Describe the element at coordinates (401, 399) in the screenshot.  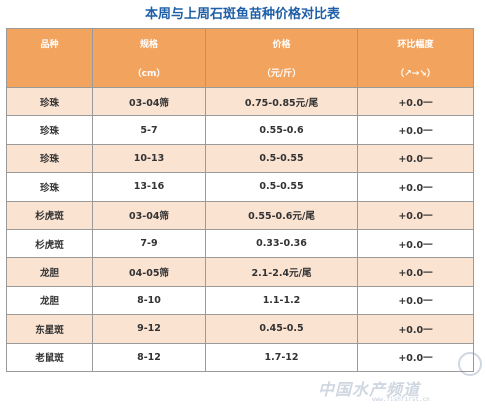
I see `watermark-url: www.fishfirst.cn` at that location.